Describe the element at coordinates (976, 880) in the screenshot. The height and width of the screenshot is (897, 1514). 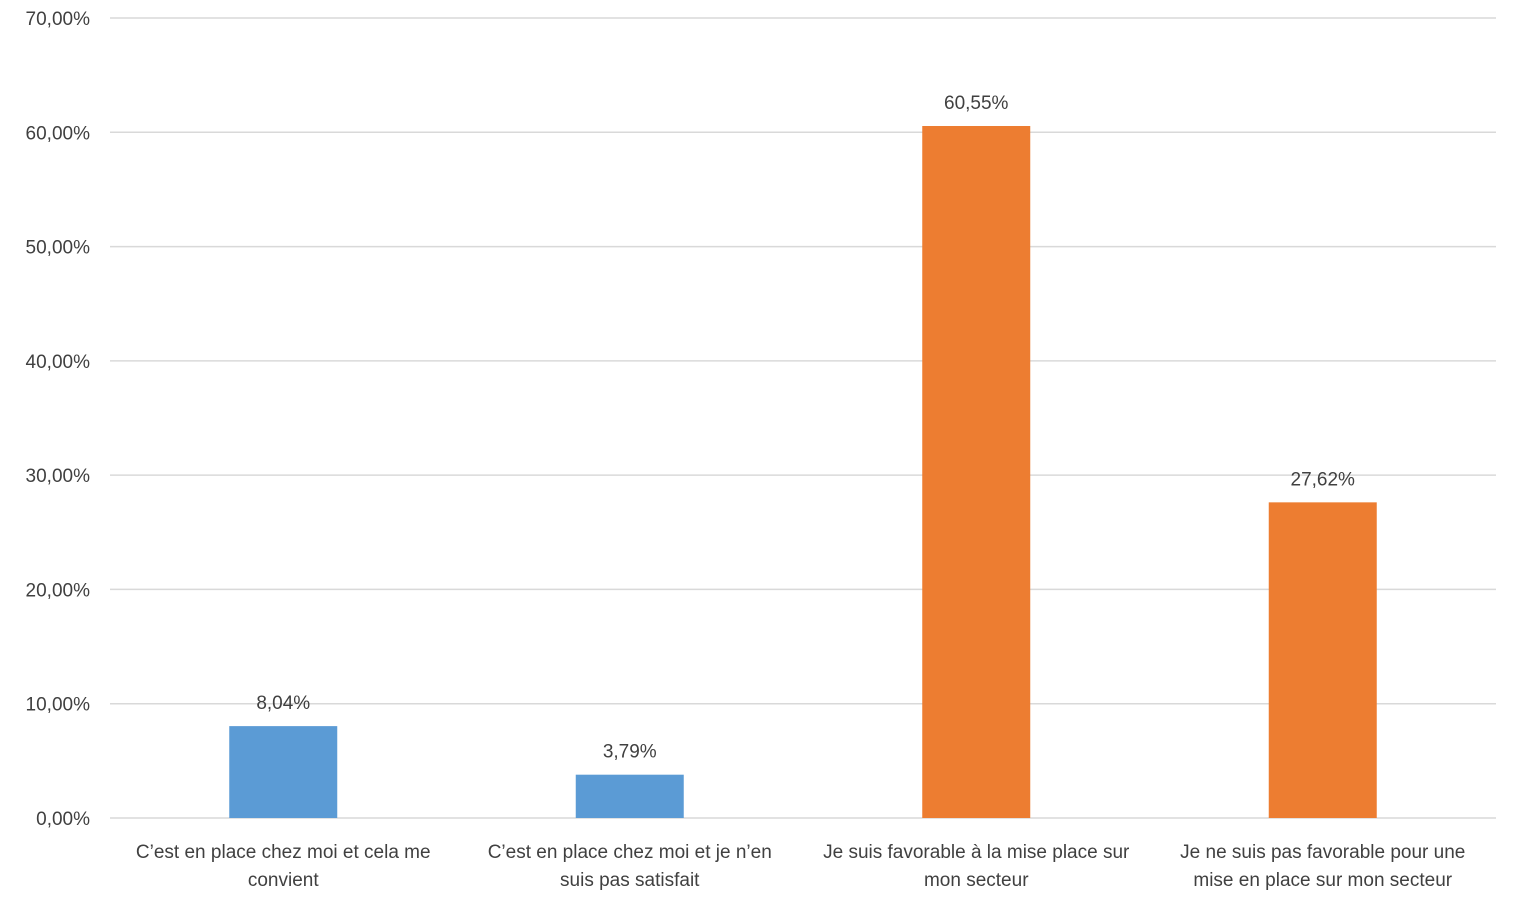
I see `x-category-label: mon secteur` at that location.